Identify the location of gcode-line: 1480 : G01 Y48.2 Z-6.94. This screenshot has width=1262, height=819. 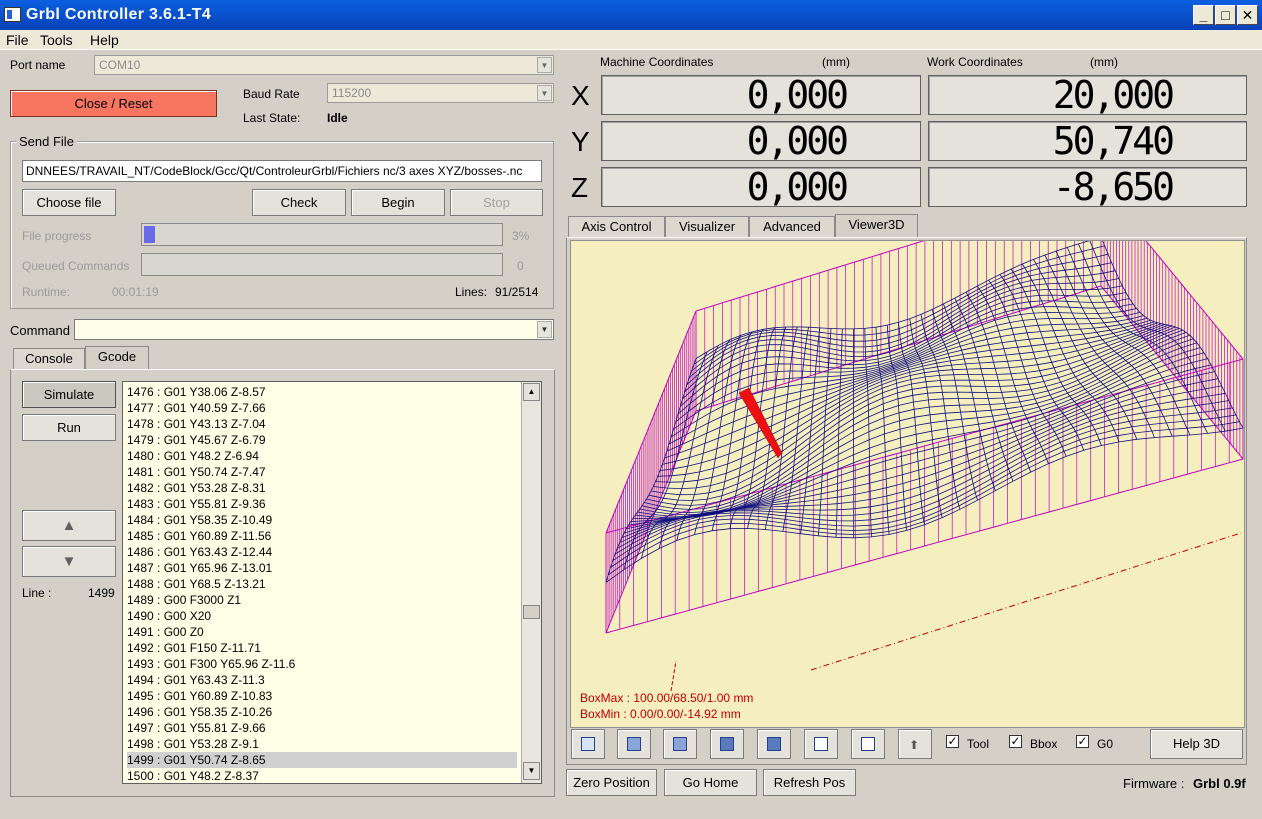
(193, 456).